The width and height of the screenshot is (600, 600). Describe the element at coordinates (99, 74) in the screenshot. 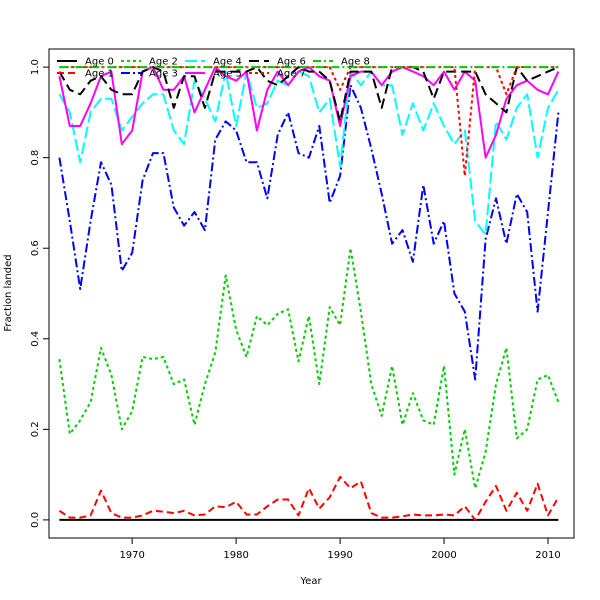

I see `legend-label: Age 1` at that location.